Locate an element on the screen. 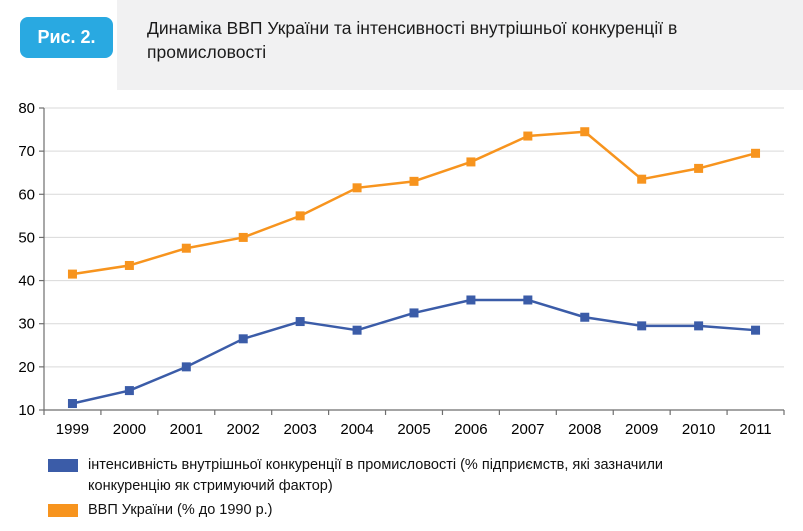 Image resolution: width=803 pixels, height=531 pixels. svg-text: 20 is located at coordinates (26, 367).